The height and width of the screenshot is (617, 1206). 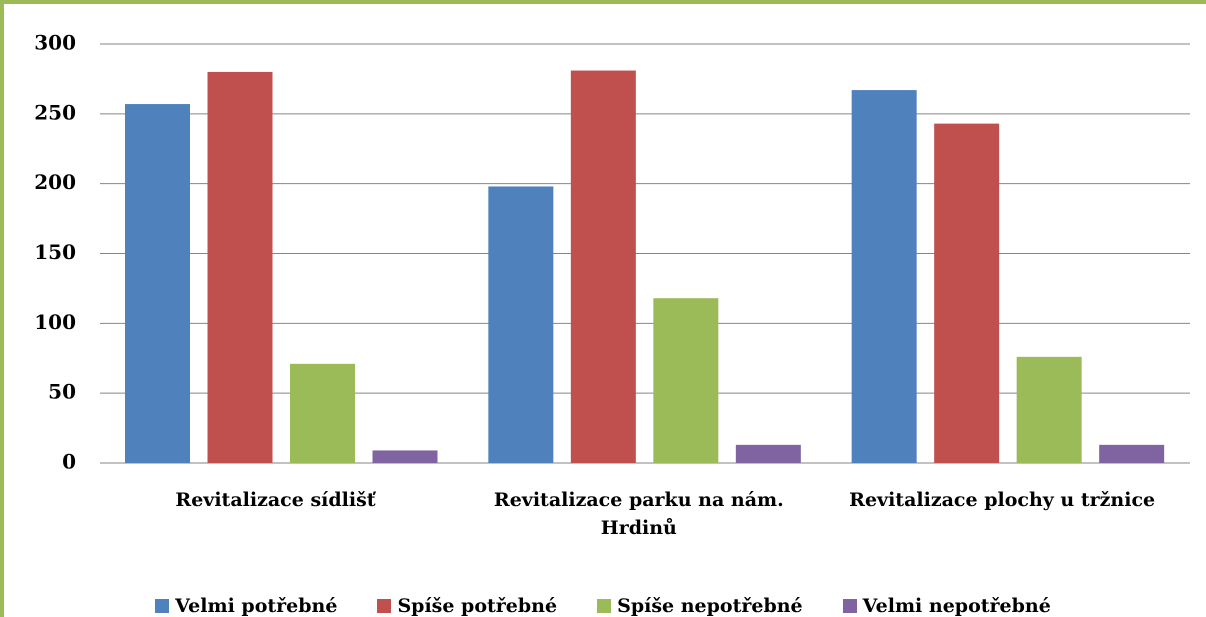 What do you see at coordinates (256, 606) in the screenshot?
I see `legend-label: Velmi potřebné` at bounding box center [256, 606].